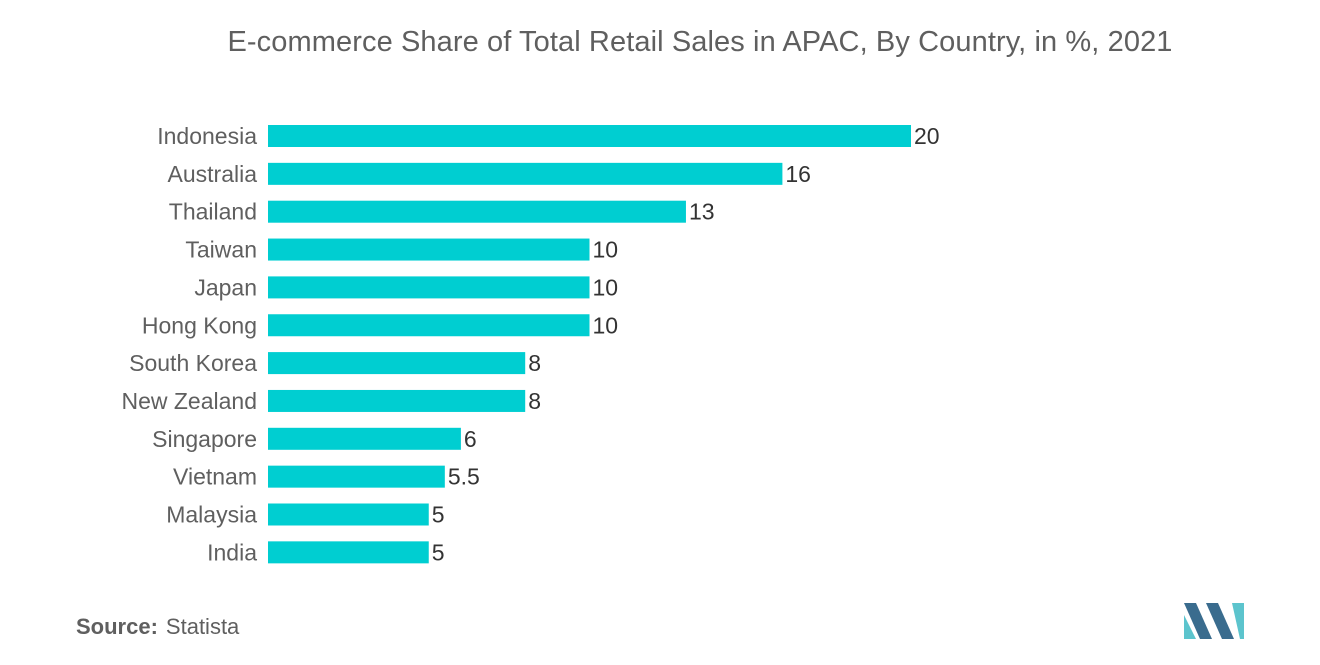 This screenshot has width=1320, height=665. I want to click on category-label-hong-kong: Hong Kong, so click(199, 325).